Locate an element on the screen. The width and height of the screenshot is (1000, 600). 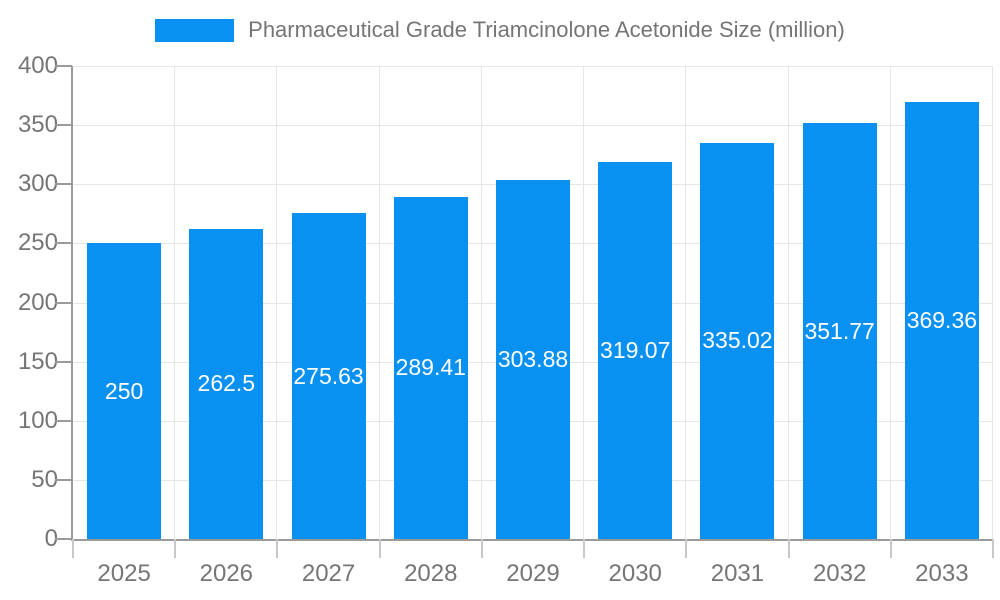
legend-swatch-icon is located at coordinates (195, 30).